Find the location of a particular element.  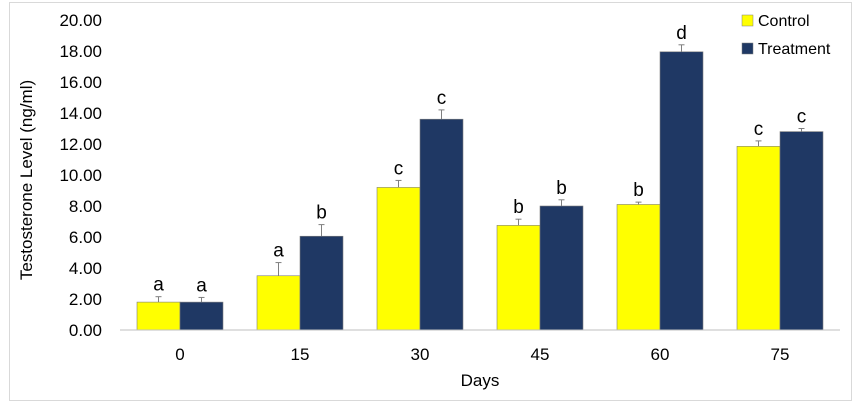

x-tick-label: 30 is located at coordinates (420, 354).